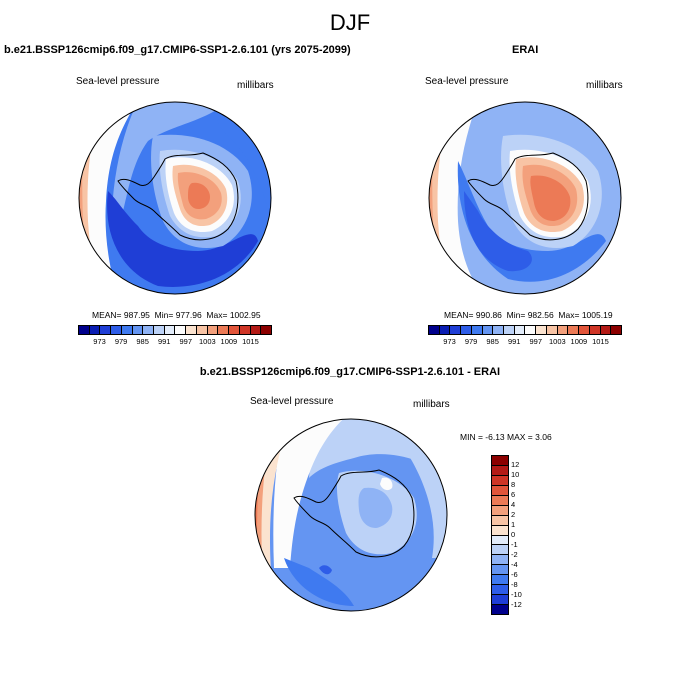 Image resolution: width=700 pixels, height=700 pixels. Describe the element at coordinates (540, 315) in the screenshot. I see `obs-min-value: 982.56` at that location.